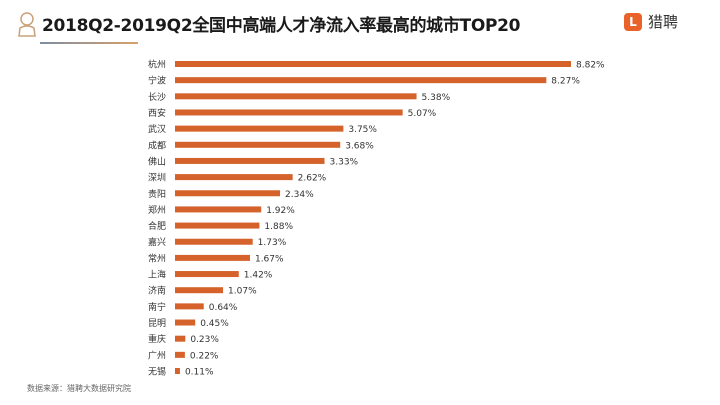  I want to click on category-label: 上海, so click(157, 275).